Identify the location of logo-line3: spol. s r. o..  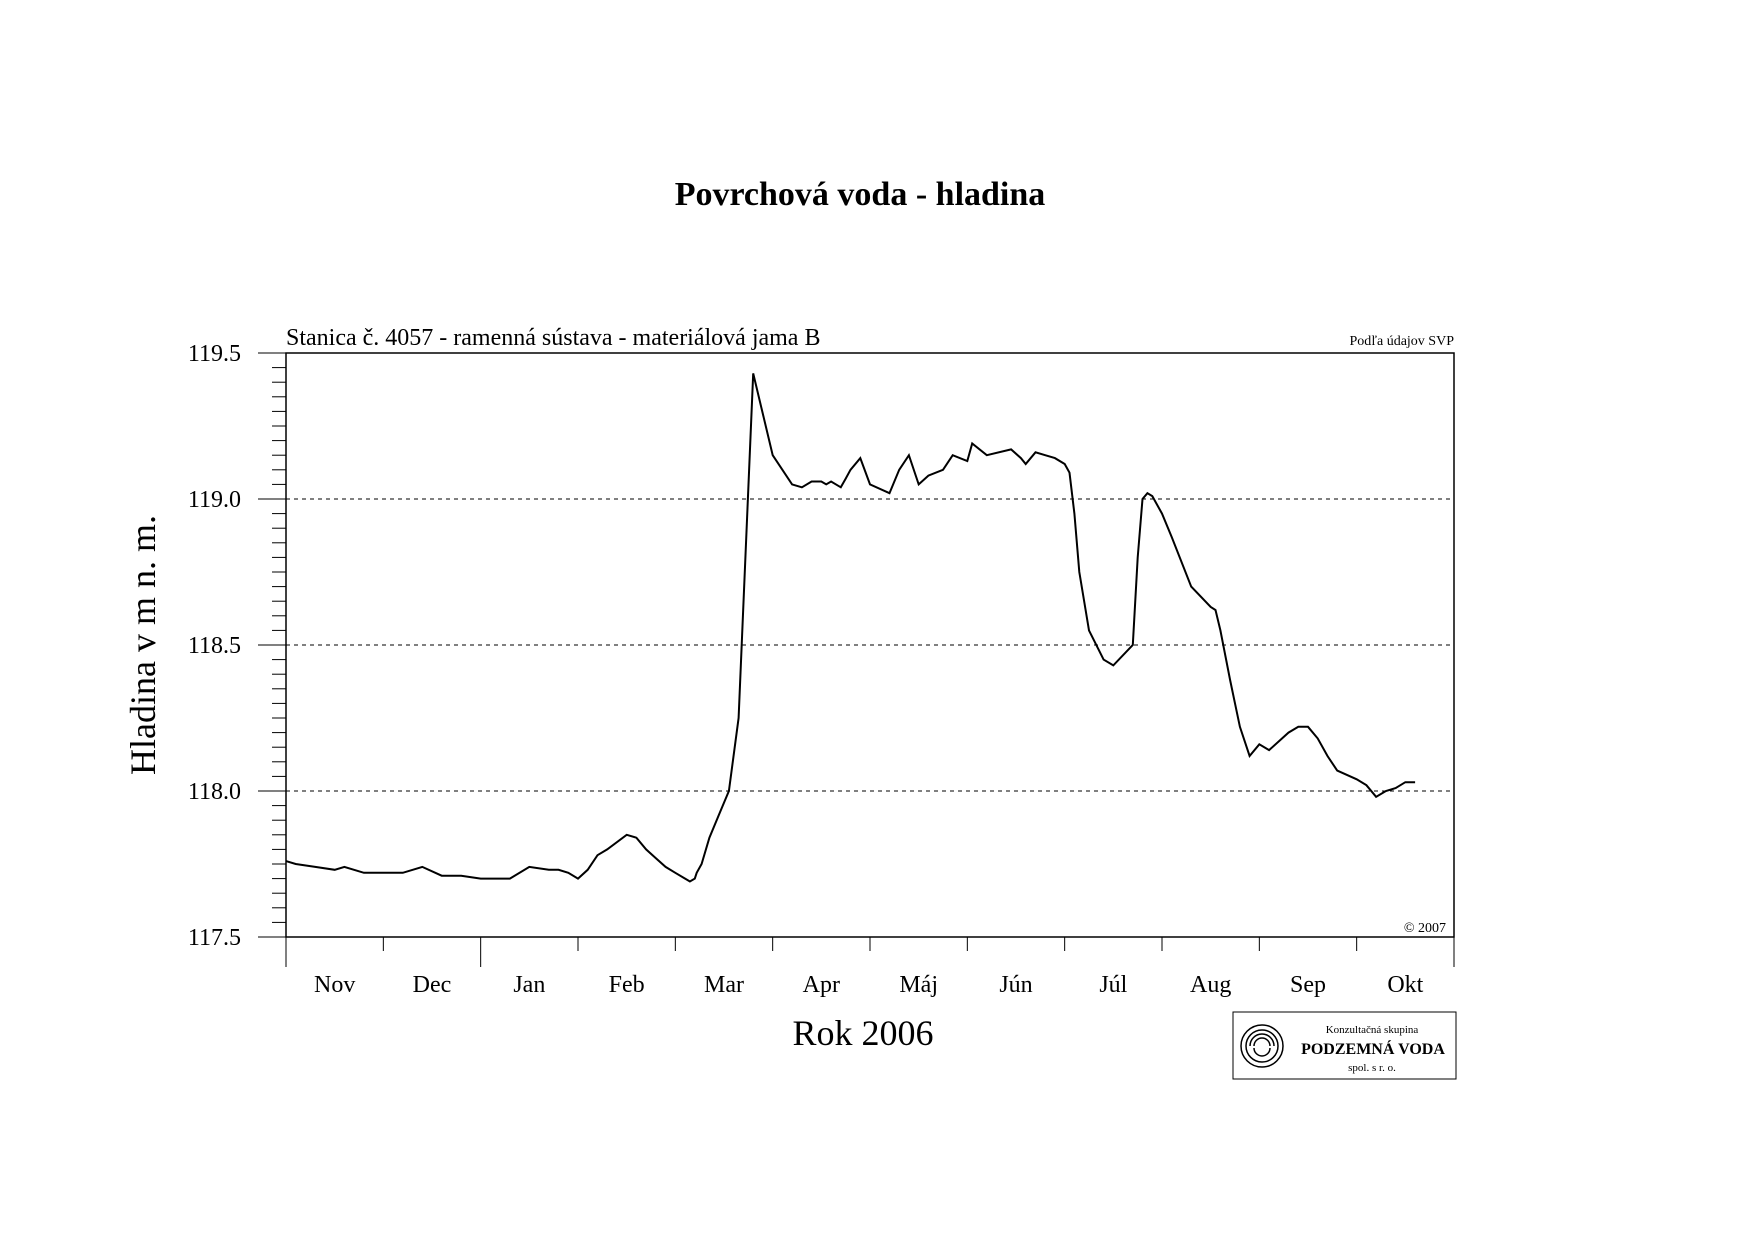
(1372, 1068).